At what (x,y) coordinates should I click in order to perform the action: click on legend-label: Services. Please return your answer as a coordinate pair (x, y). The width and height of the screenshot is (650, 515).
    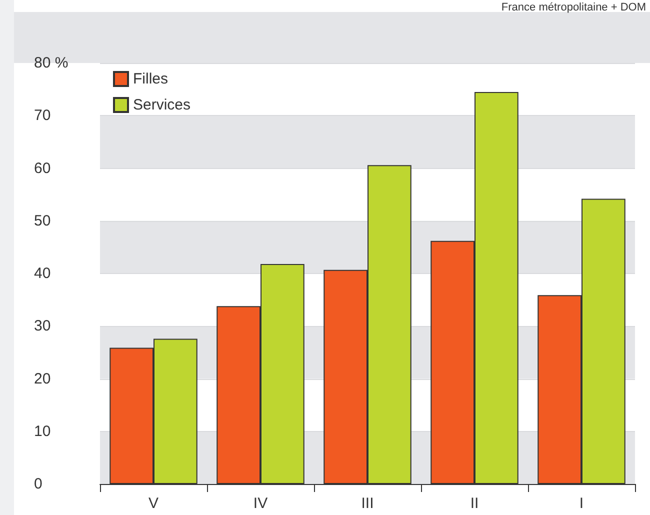
    Looking at the image, I should click on (162, 105).